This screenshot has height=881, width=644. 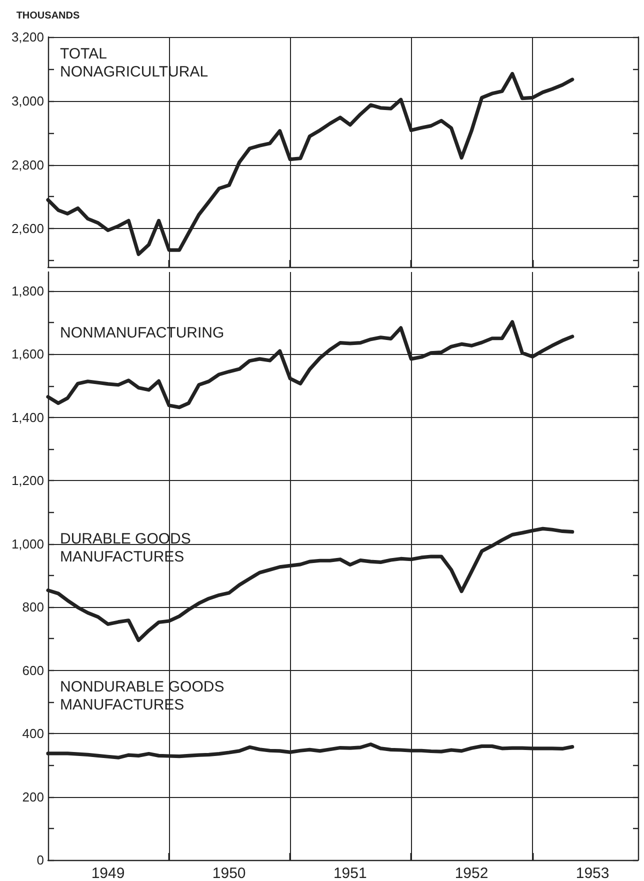 I want to click on x-tick-label: 1949, so click(x=108, y=873).